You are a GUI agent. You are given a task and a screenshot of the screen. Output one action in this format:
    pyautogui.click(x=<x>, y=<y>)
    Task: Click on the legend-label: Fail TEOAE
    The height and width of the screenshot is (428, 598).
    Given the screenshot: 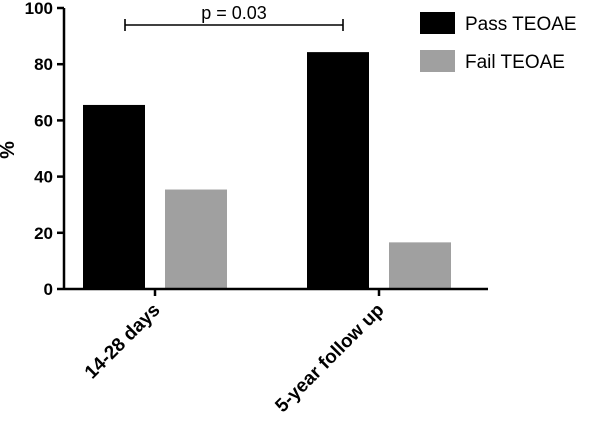 What is the action you would take?
    pyautogui.click(x=515, y=62)
    